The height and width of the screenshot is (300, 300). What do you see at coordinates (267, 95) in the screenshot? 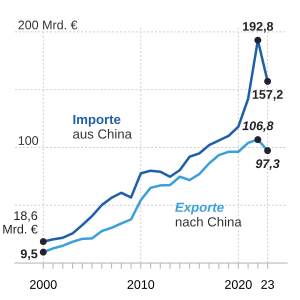
I see `data-label: 157,2` at bounding box center [267, 95].